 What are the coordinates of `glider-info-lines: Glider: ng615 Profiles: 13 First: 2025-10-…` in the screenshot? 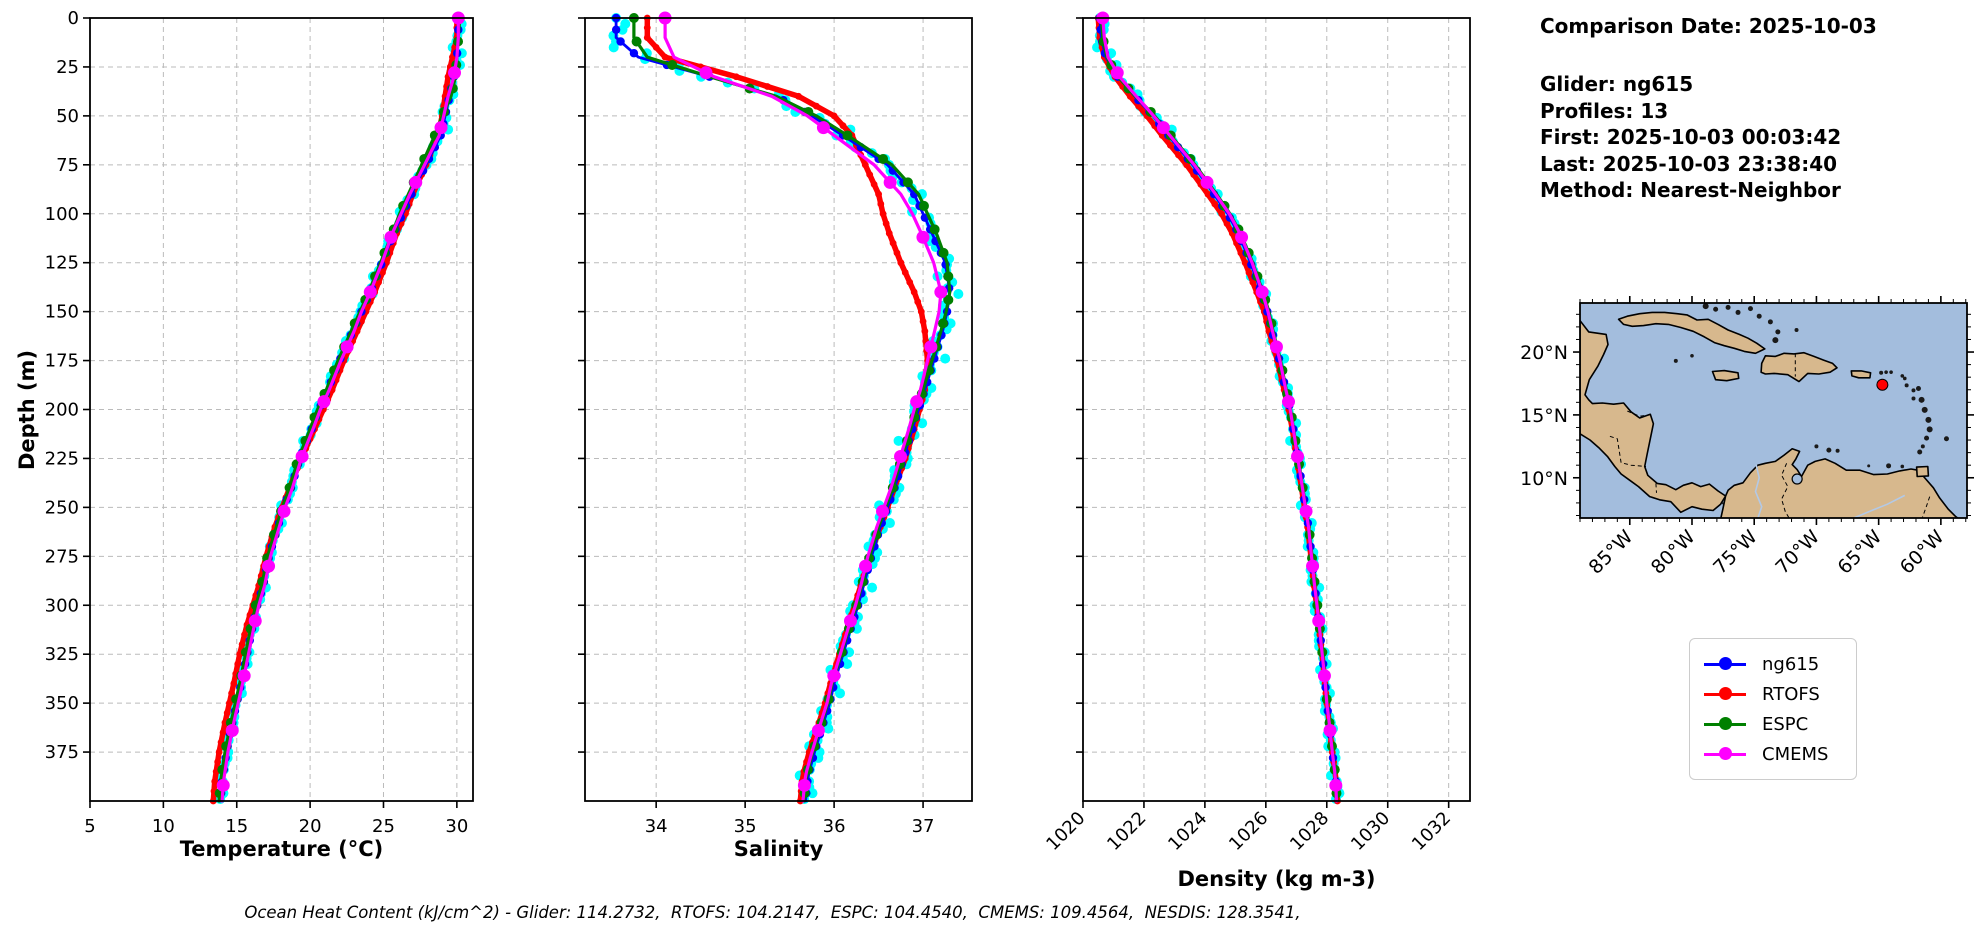 It's located at (1708, 137).